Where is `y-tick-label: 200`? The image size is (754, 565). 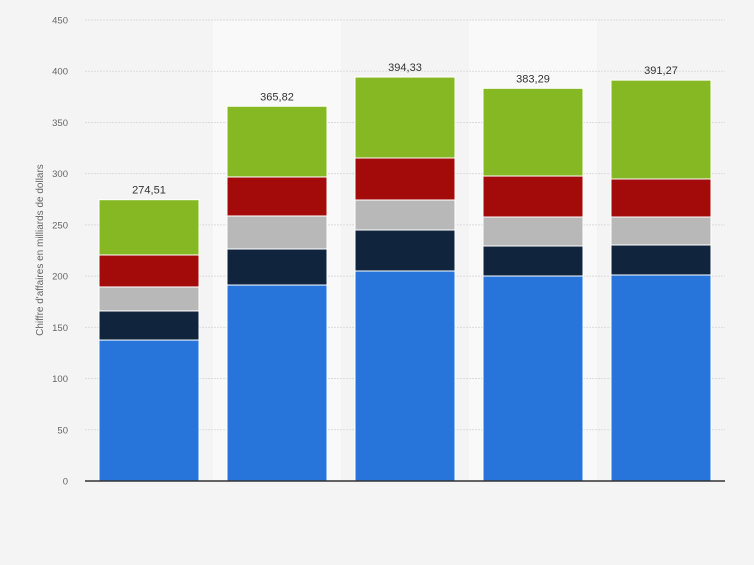
y-tick-label: 200 is located at coordinates (60, 277).